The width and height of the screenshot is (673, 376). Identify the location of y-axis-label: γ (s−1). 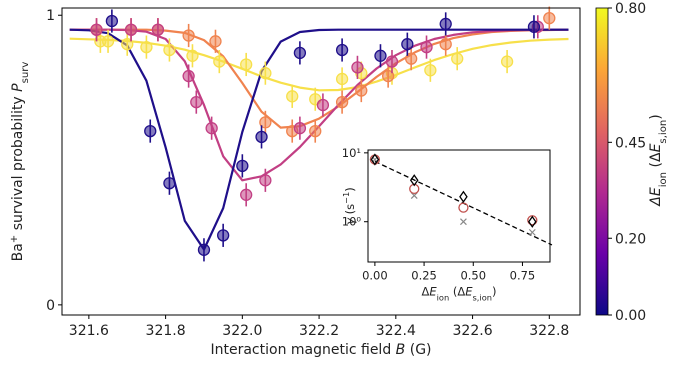
(349, 206).